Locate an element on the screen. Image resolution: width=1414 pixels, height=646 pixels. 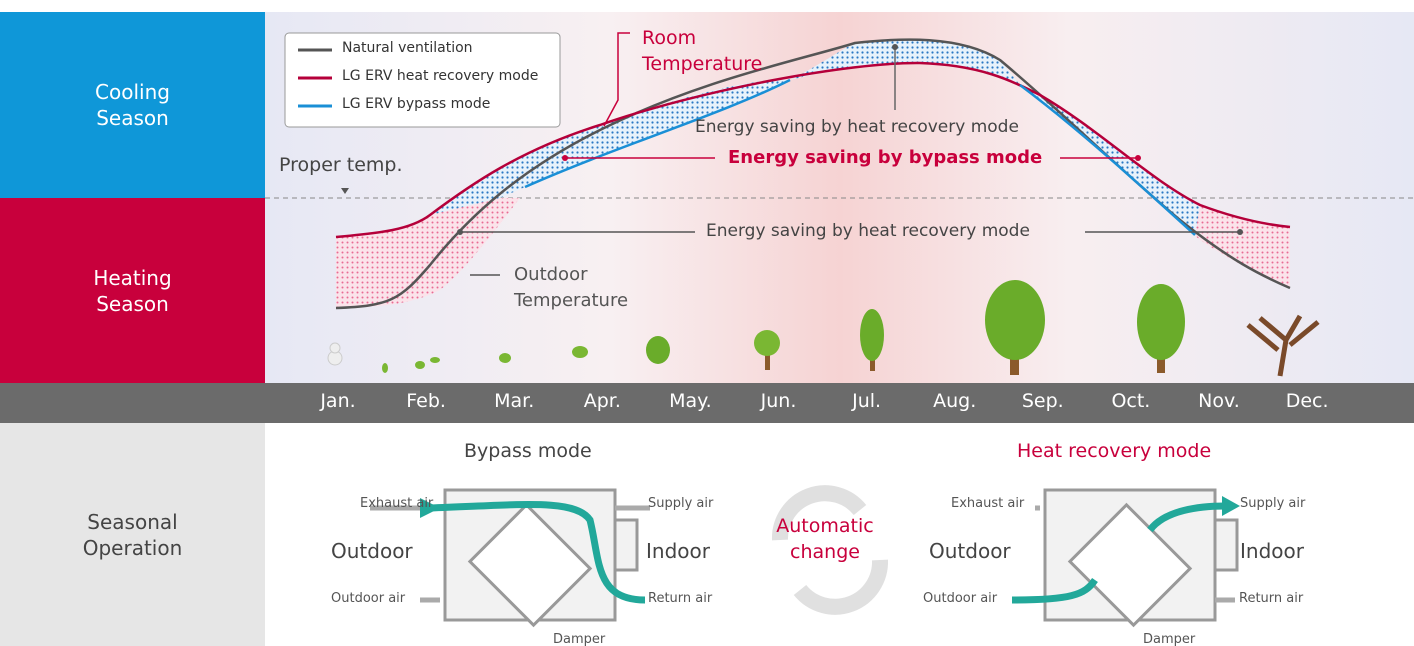
bypass-flow is located at coordinates (537, 552).